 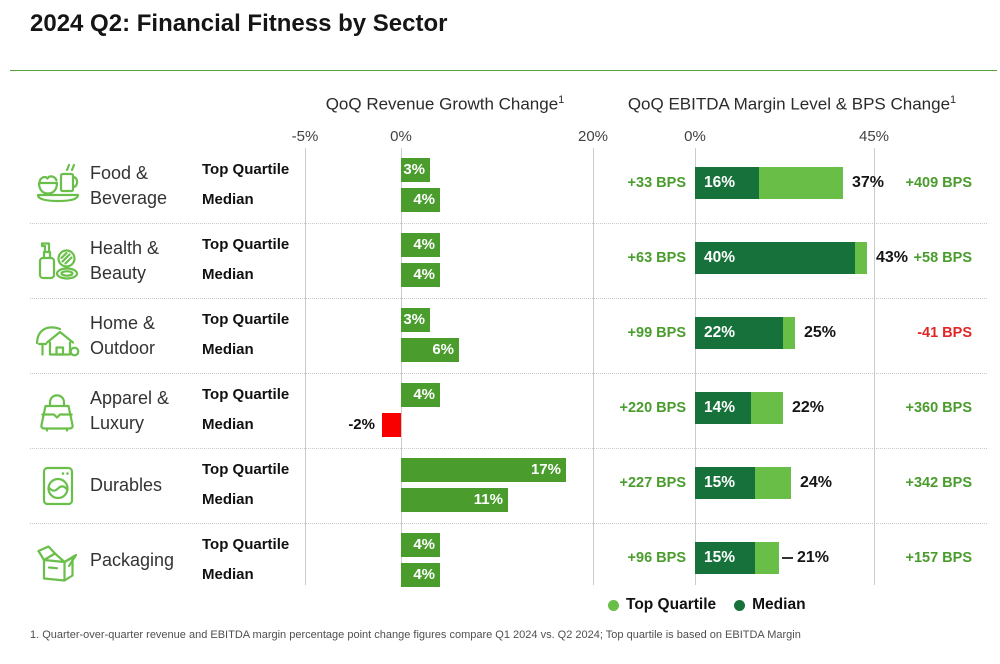 What do you see at coordinates (816, 482) in the screenshot?
I see `bar-total-label: 24%` at bounding box center [816, 482].